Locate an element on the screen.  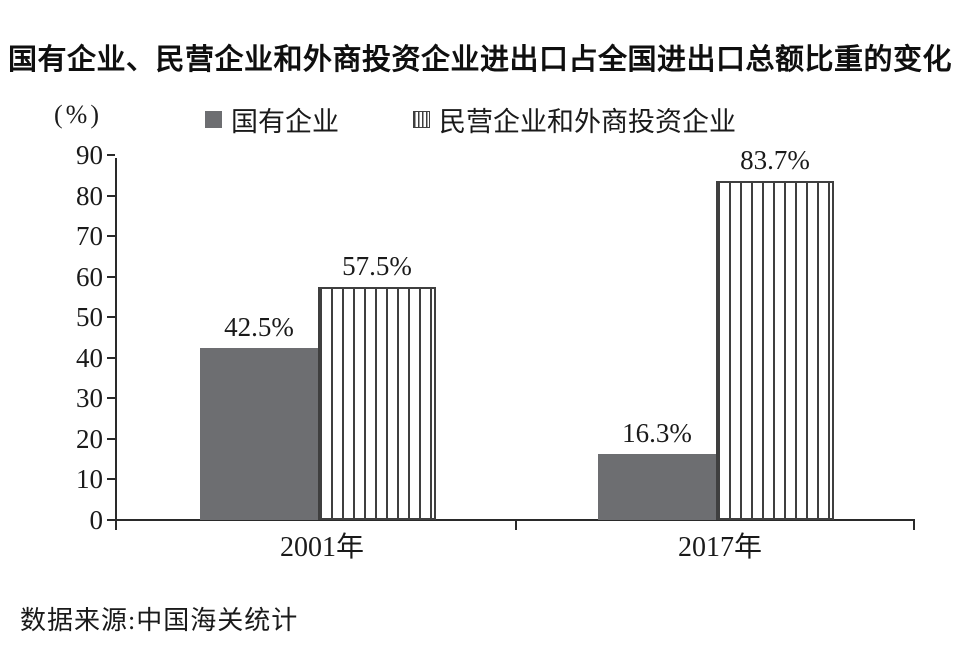
bar-state-owned-2017年 is located at coordinates (657, 486).